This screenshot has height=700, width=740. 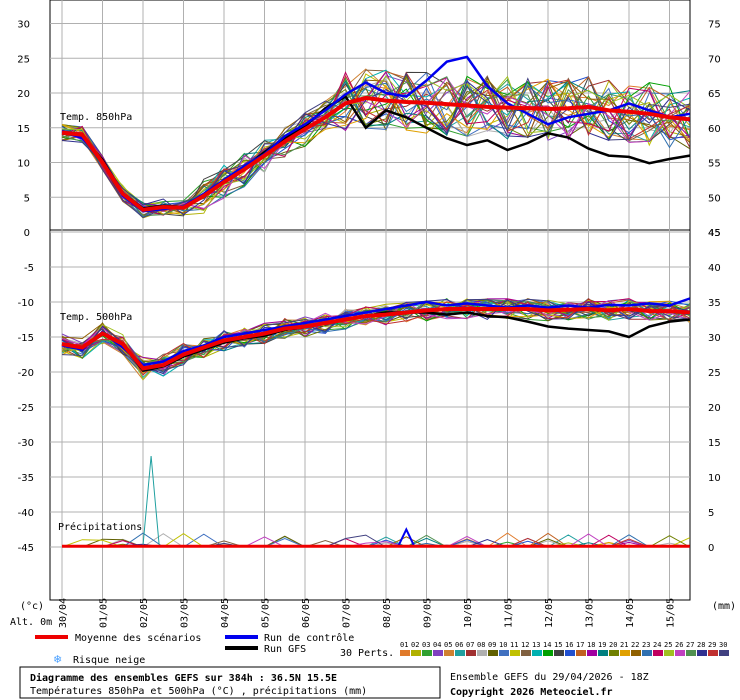 I want to click on footer-copyright: Copyright 2026 Meteociel.fr, so click(x=531, y=692).